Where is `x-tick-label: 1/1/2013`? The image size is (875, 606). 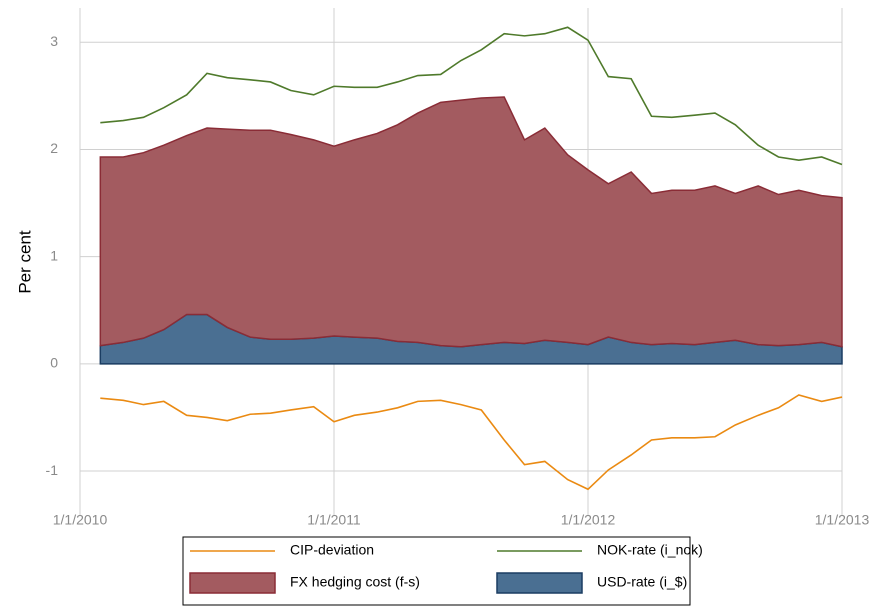 x-tick-label: 1/1/2013 is located at coordinates (842, 520).